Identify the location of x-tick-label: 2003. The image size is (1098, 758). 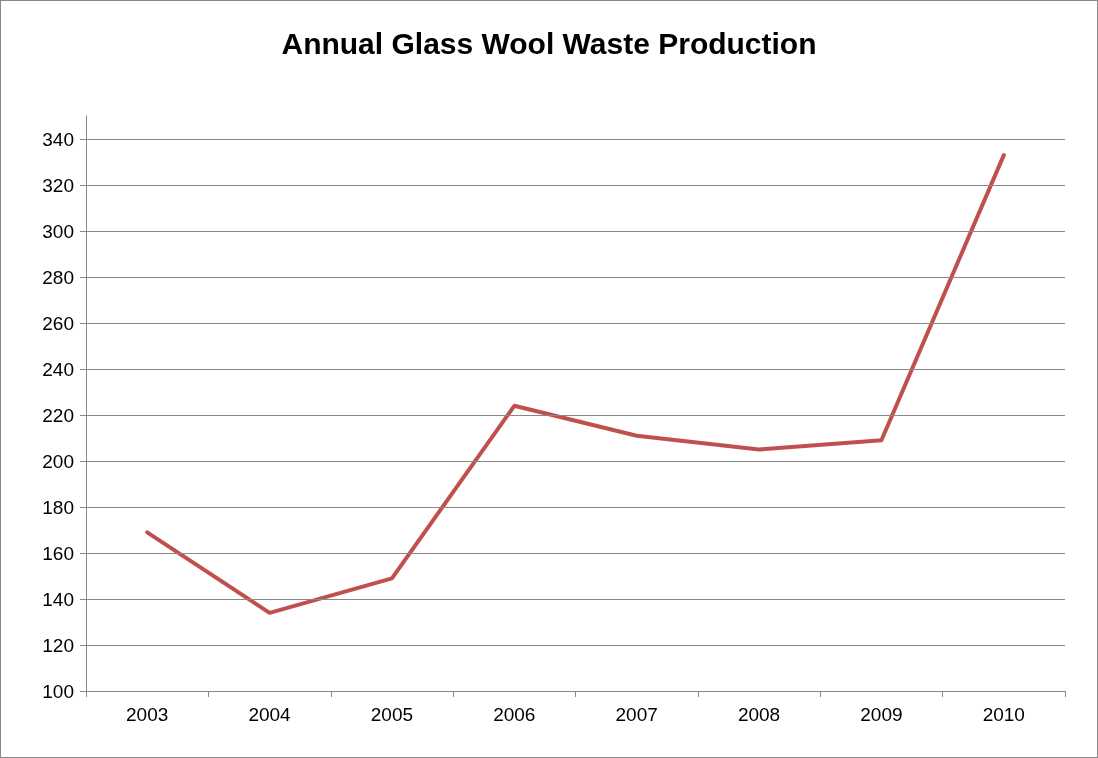
(147, 714).